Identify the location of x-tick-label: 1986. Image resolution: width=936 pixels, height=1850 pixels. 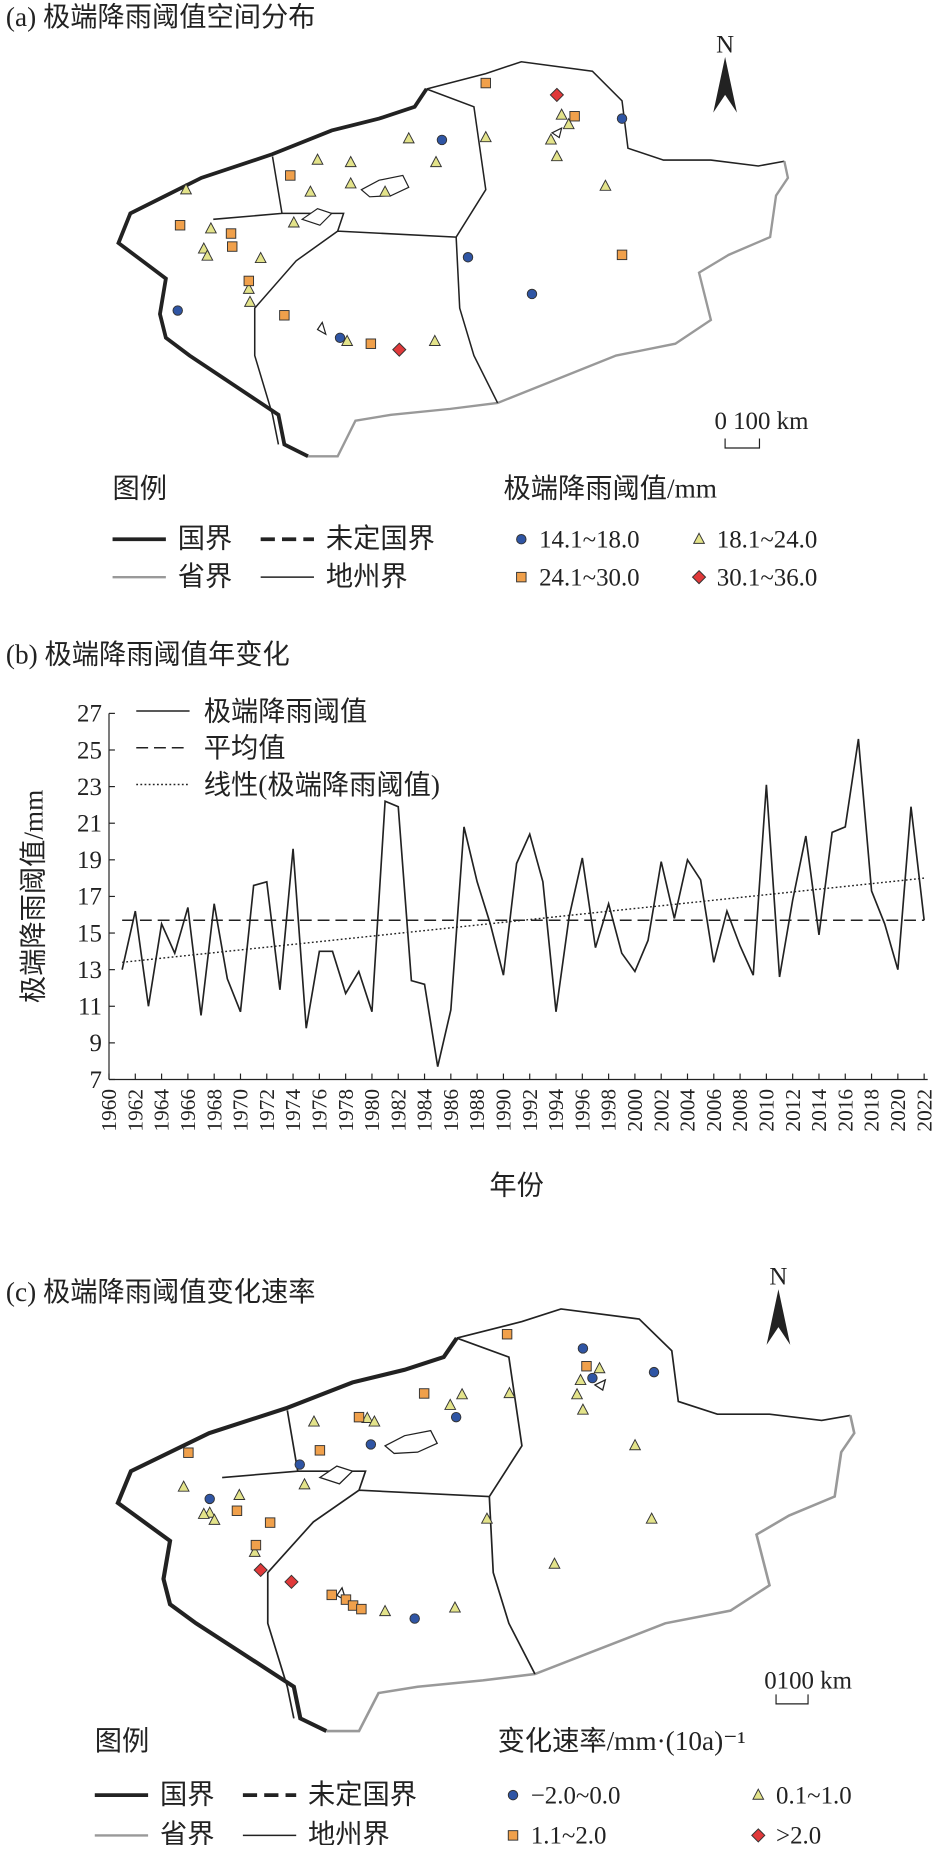
(451, 1110).